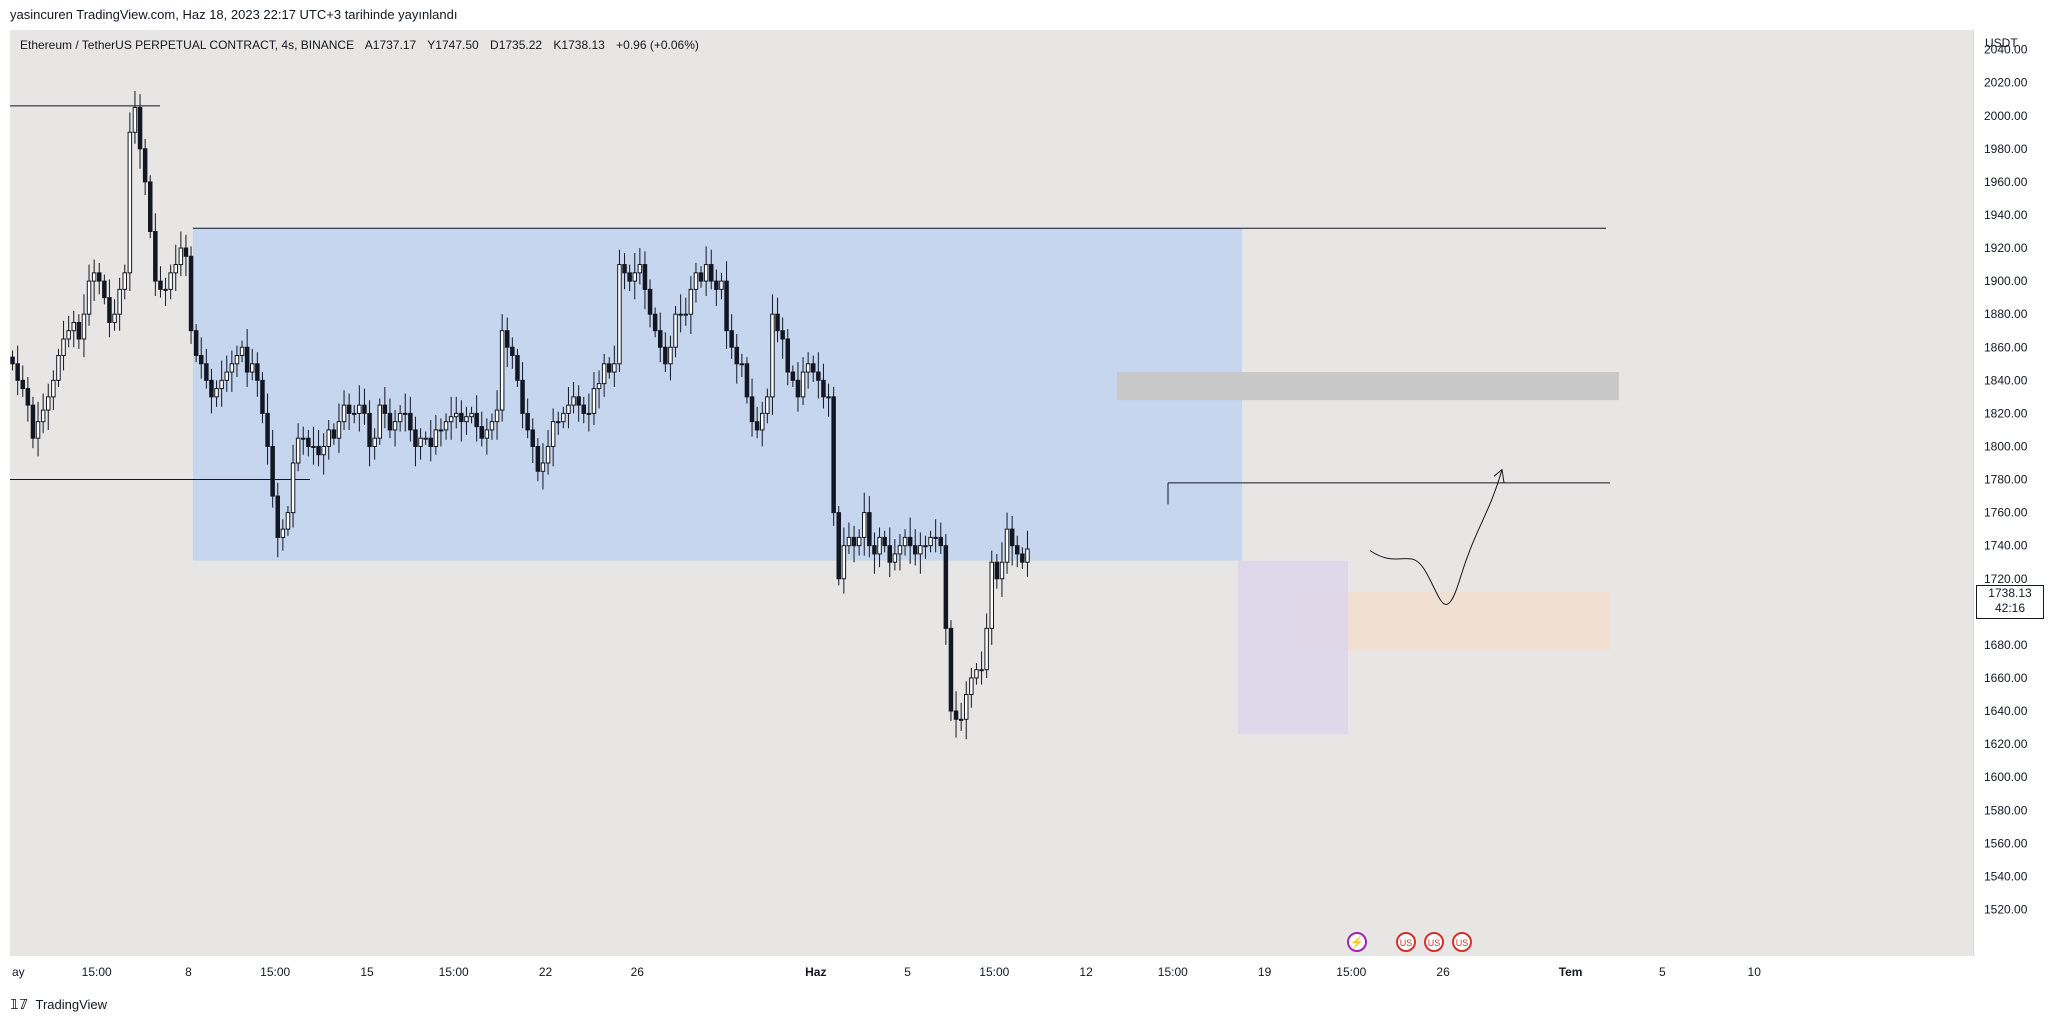  I want to click on flash-event-icon: ⚡, so click(1357, 942).